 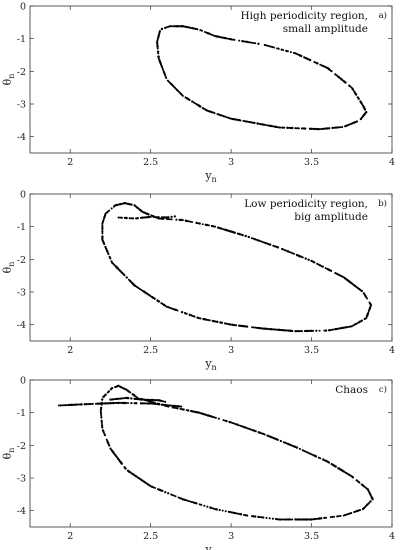 What do you see at coordinates (331, 217) in the screenshot?
I see `annotation-line: big amplitude` at bounding box center [331, 217].